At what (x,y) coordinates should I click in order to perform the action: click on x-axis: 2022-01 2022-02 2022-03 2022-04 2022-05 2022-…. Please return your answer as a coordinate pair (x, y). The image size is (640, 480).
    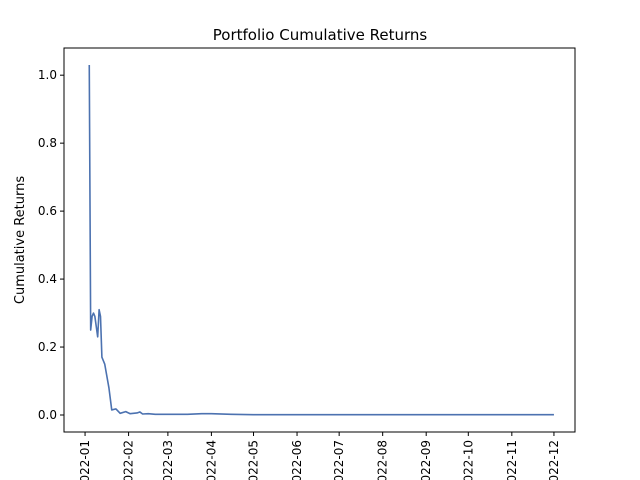
    Looking at the image, I should click on (319, 456).